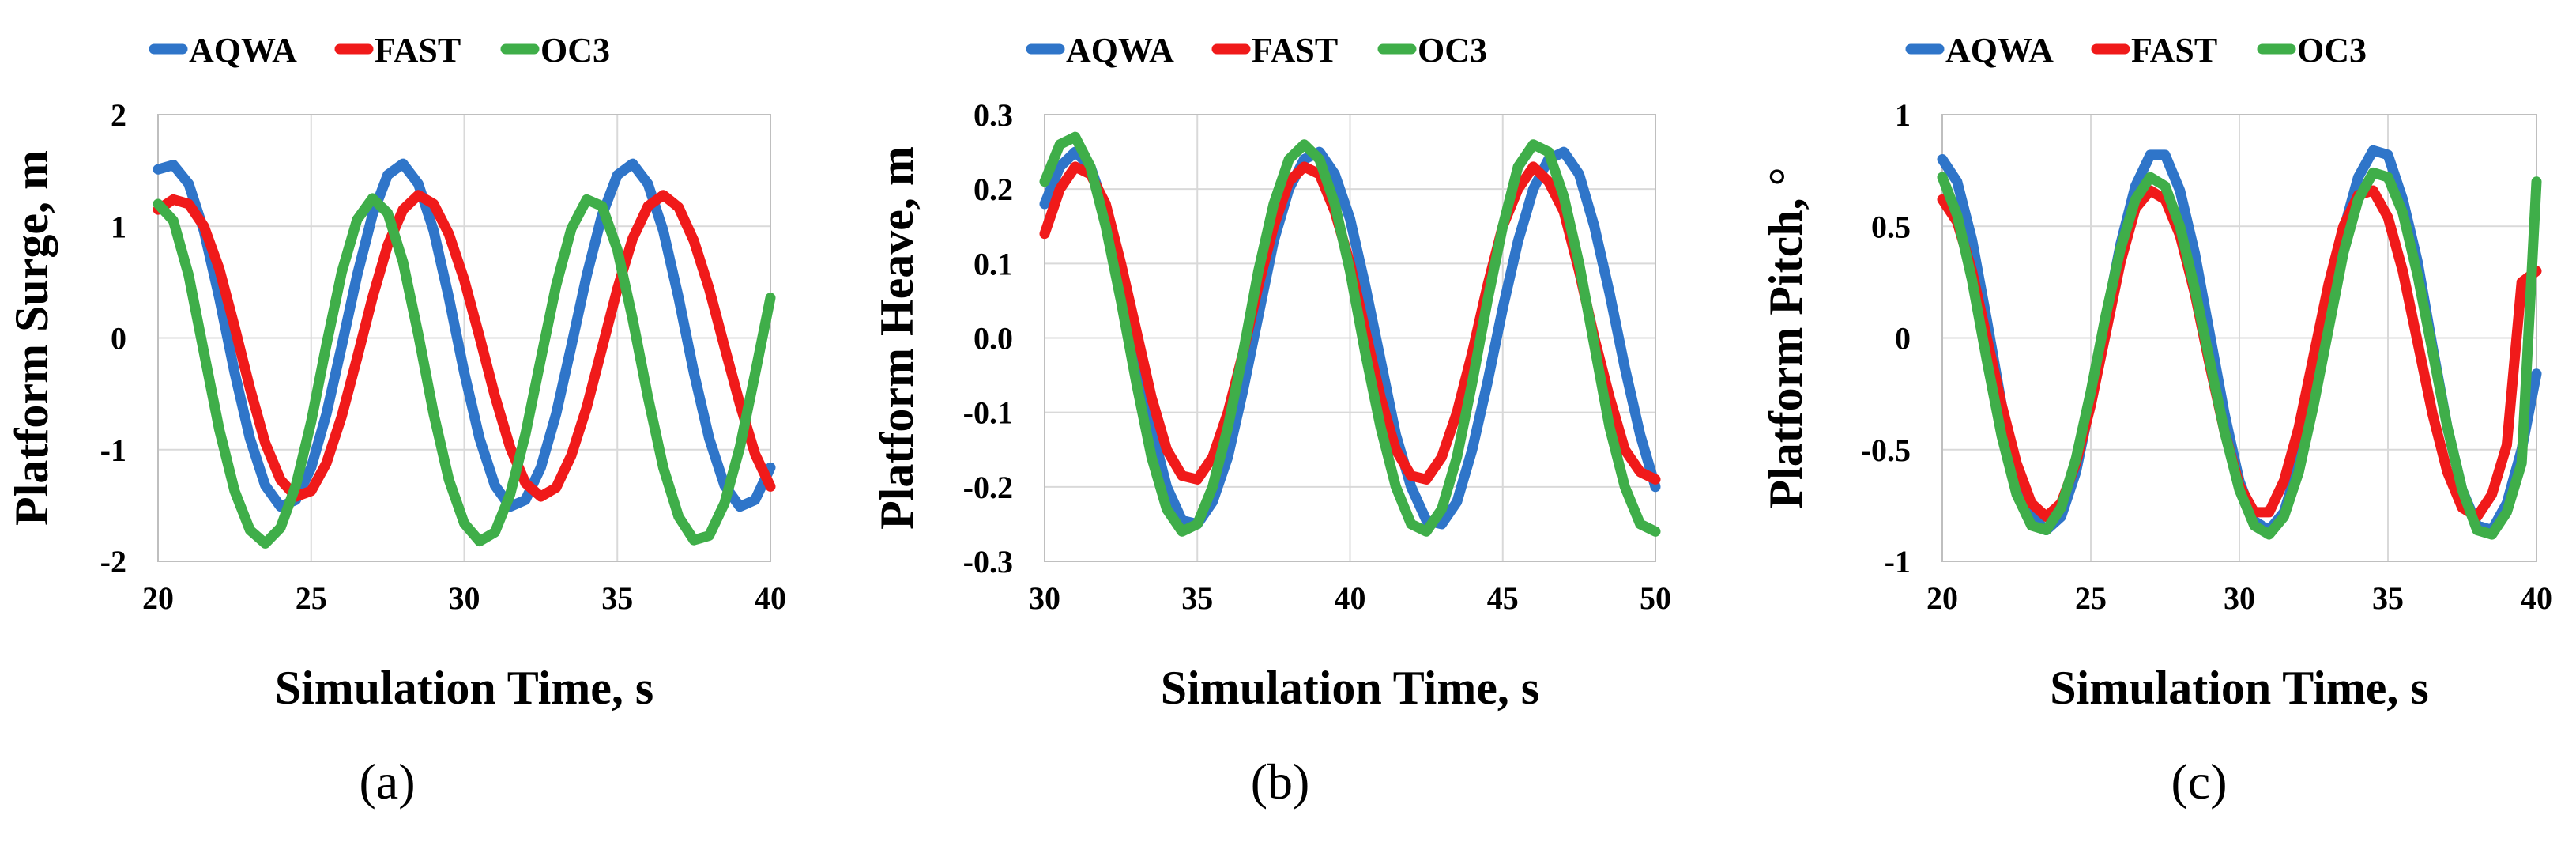 The height and width of the screenshot is (842, 2576). Describe the element at coordinates (118, 115) in the screenshot. I see `y-tick-label: 2` at that location.